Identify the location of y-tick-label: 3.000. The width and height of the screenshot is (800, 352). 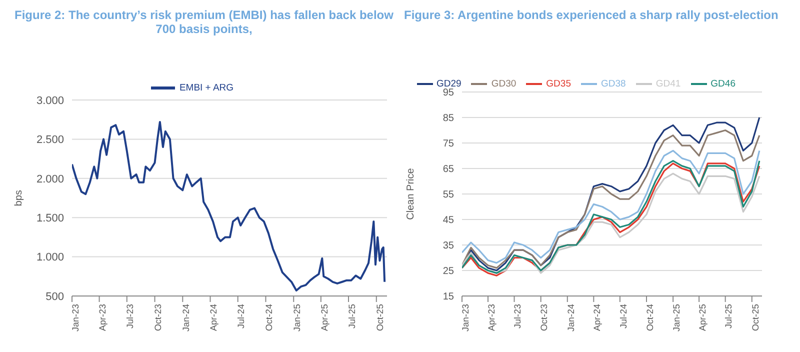
(50, 100).